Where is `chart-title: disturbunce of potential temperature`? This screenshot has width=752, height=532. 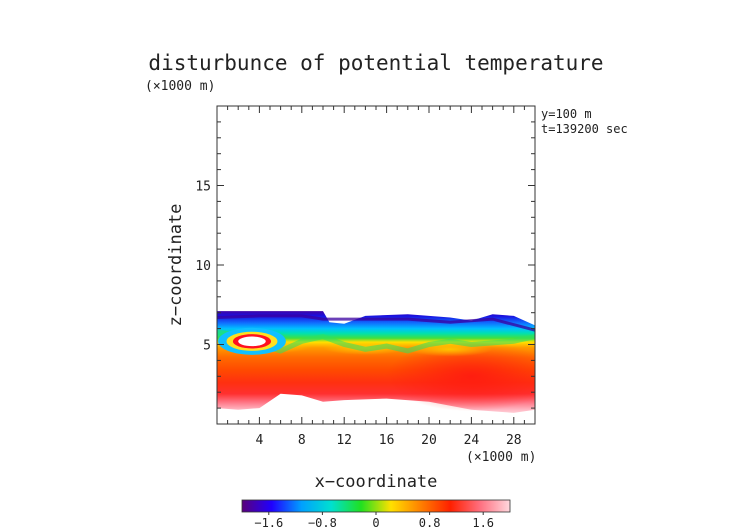
chart-title: disturbunce of potential temperature is located at coordinates (375, 63).